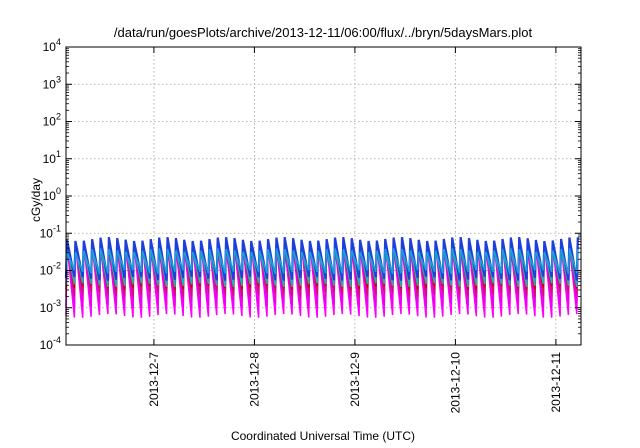  What do you see at coordinates (52, 157) in the screenshot?
I see `y-tick-label: 10¹` at bounding box center [52, 157].